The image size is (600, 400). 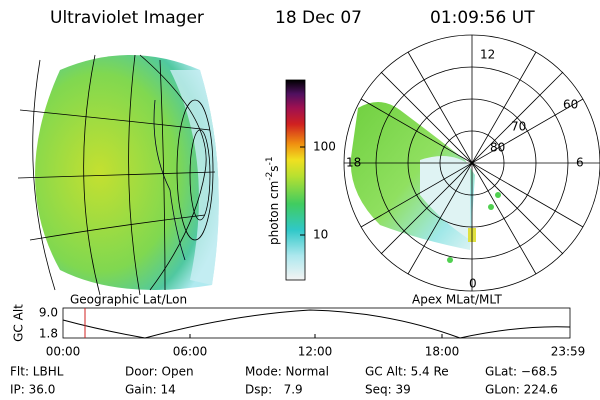 What do you see at coordinates (128, 300) in the screenshot?
I see `left-panel-label: Geographic Lat/Lon` at bounding box center [128, 300].